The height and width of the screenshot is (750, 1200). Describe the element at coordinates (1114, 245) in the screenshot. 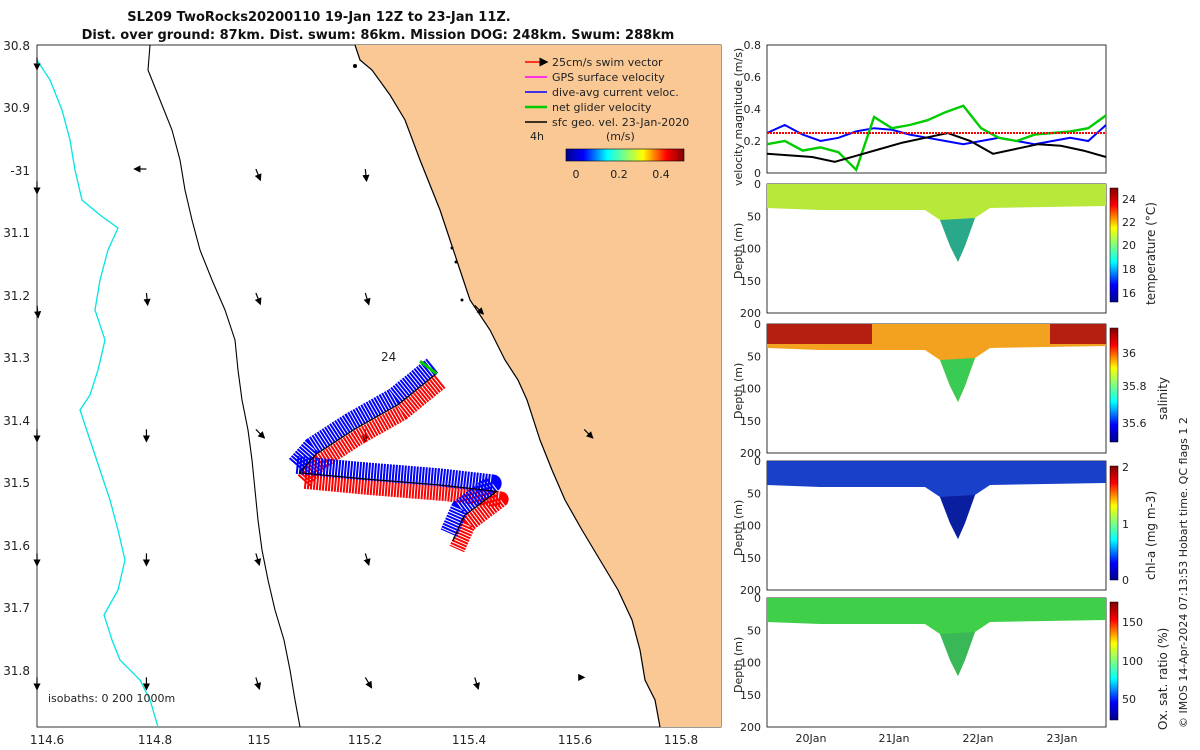

I see `temperature-colorbar` at that location.